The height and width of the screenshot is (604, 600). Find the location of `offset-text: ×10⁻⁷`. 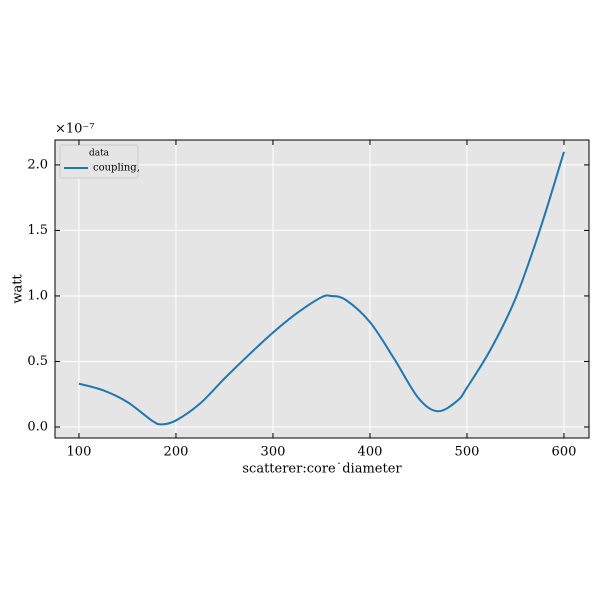

offset-text: ×10⁻⁷ is located at coordinates (75, 129).